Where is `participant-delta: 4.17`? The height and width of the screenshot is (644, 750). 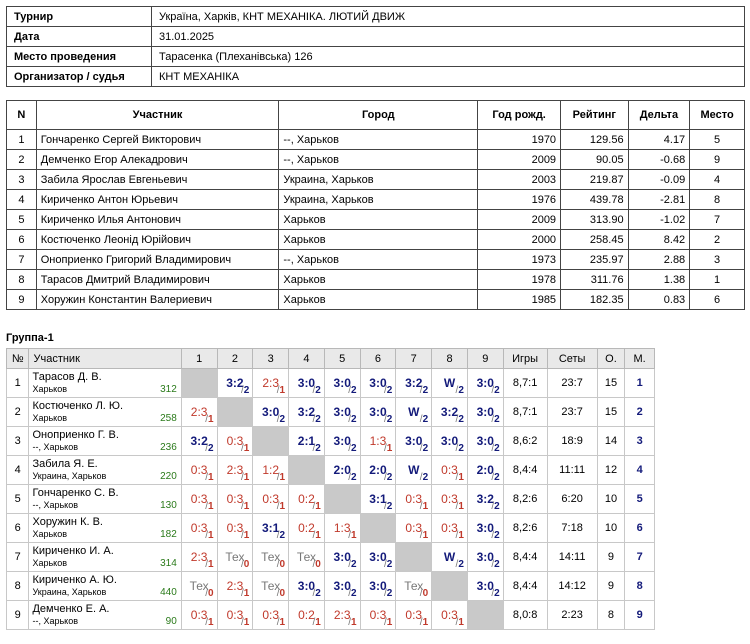
participant-delta: 4.17 is located at coordinates (659, 139).